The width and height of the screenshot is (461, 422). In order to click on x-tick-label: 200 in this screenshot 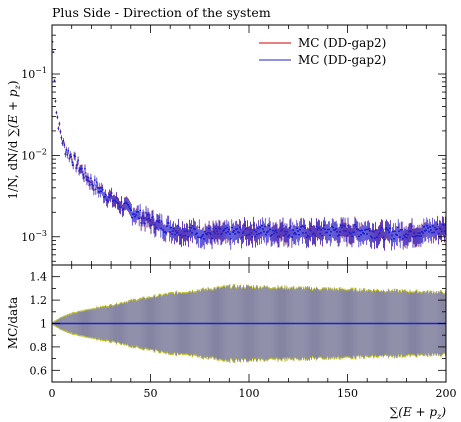, I will do `click(446, 393)`.